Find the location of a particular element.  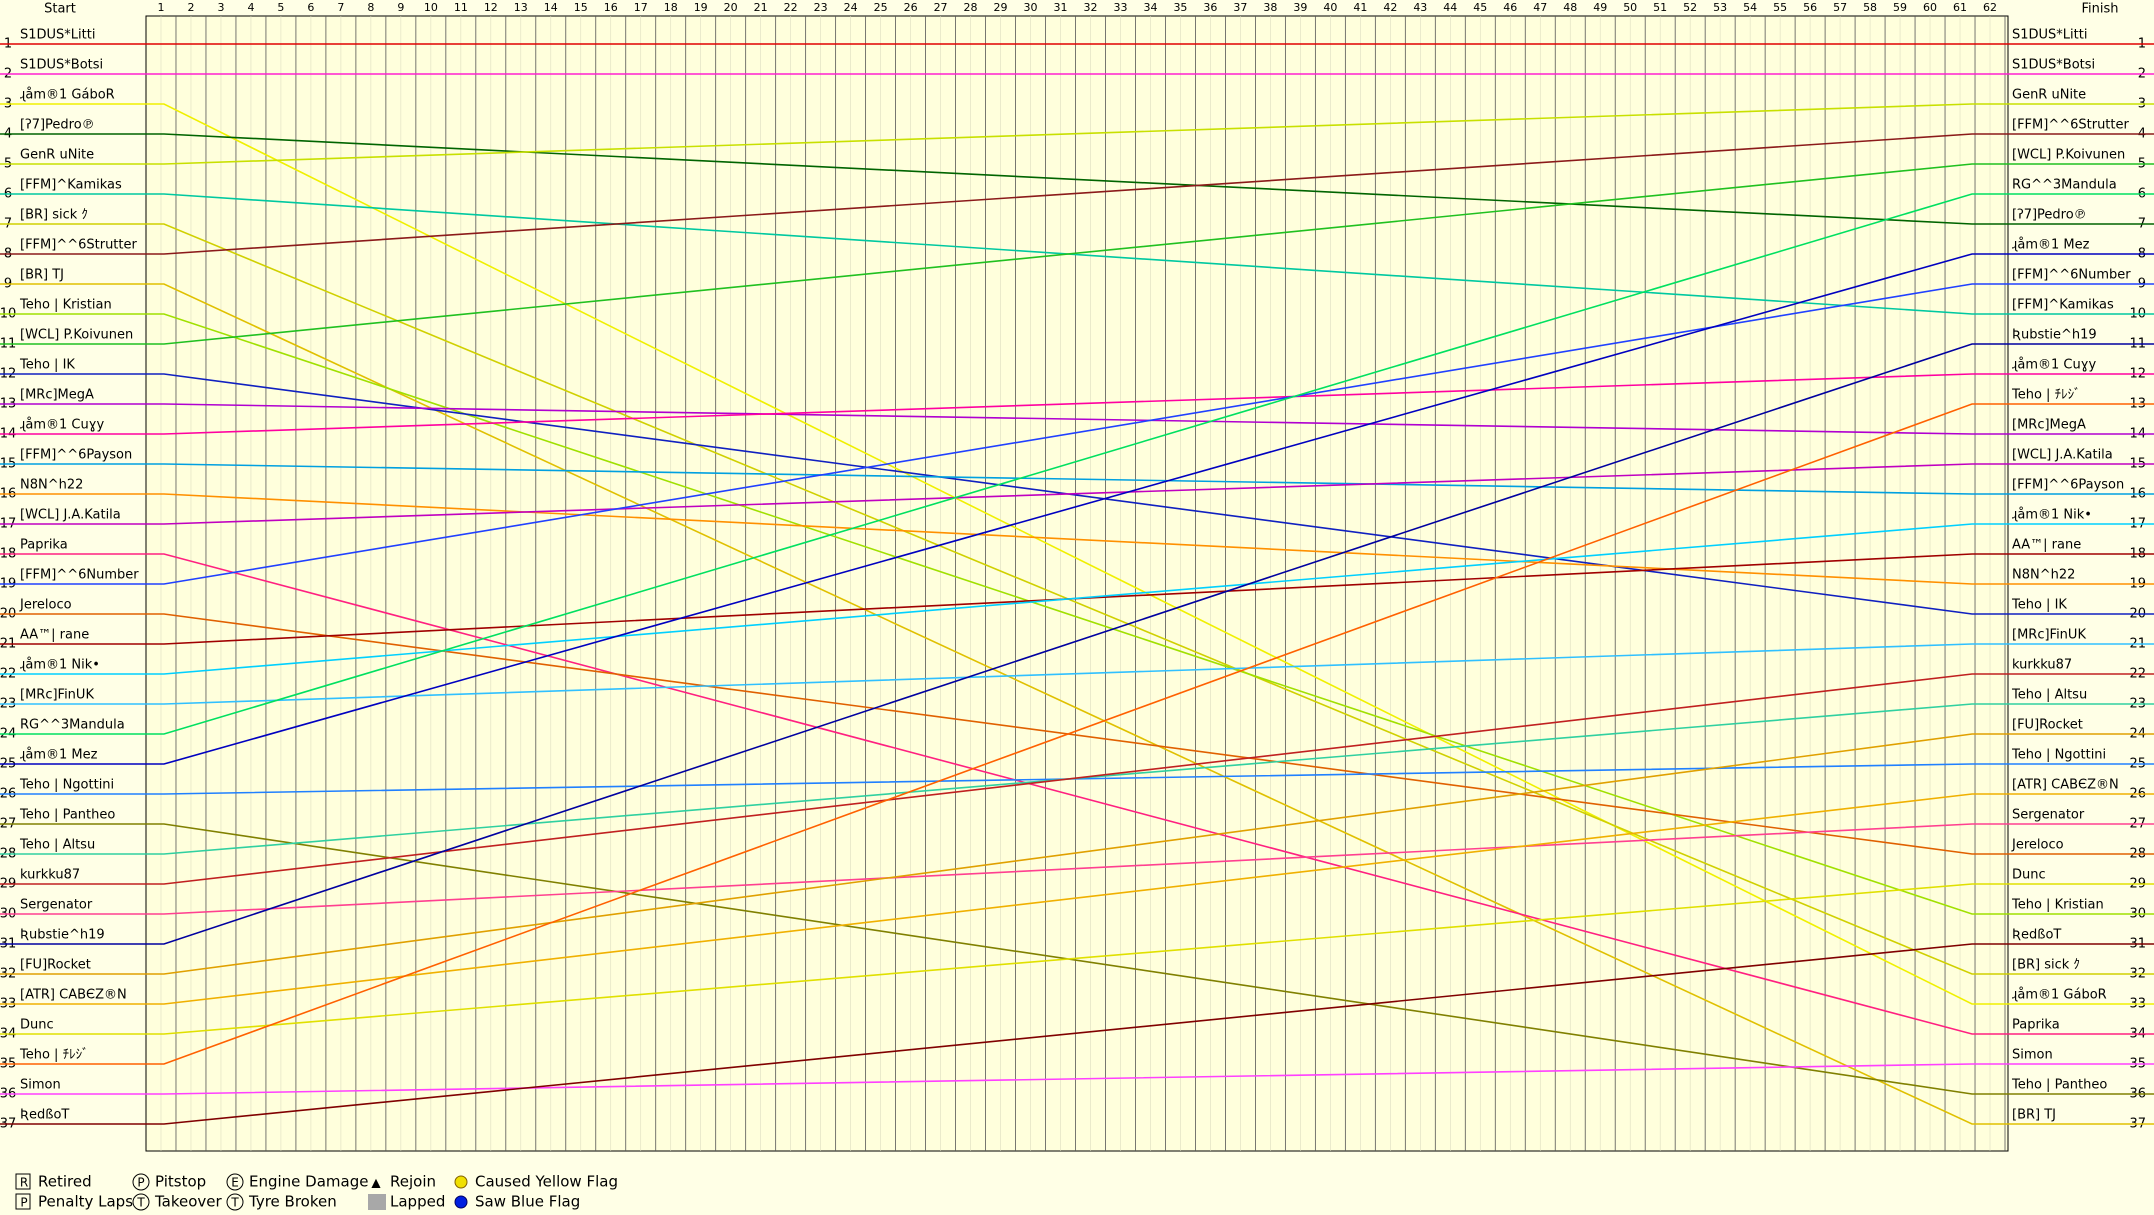

lap-label: 50 is located at coordinates (1630, 7).